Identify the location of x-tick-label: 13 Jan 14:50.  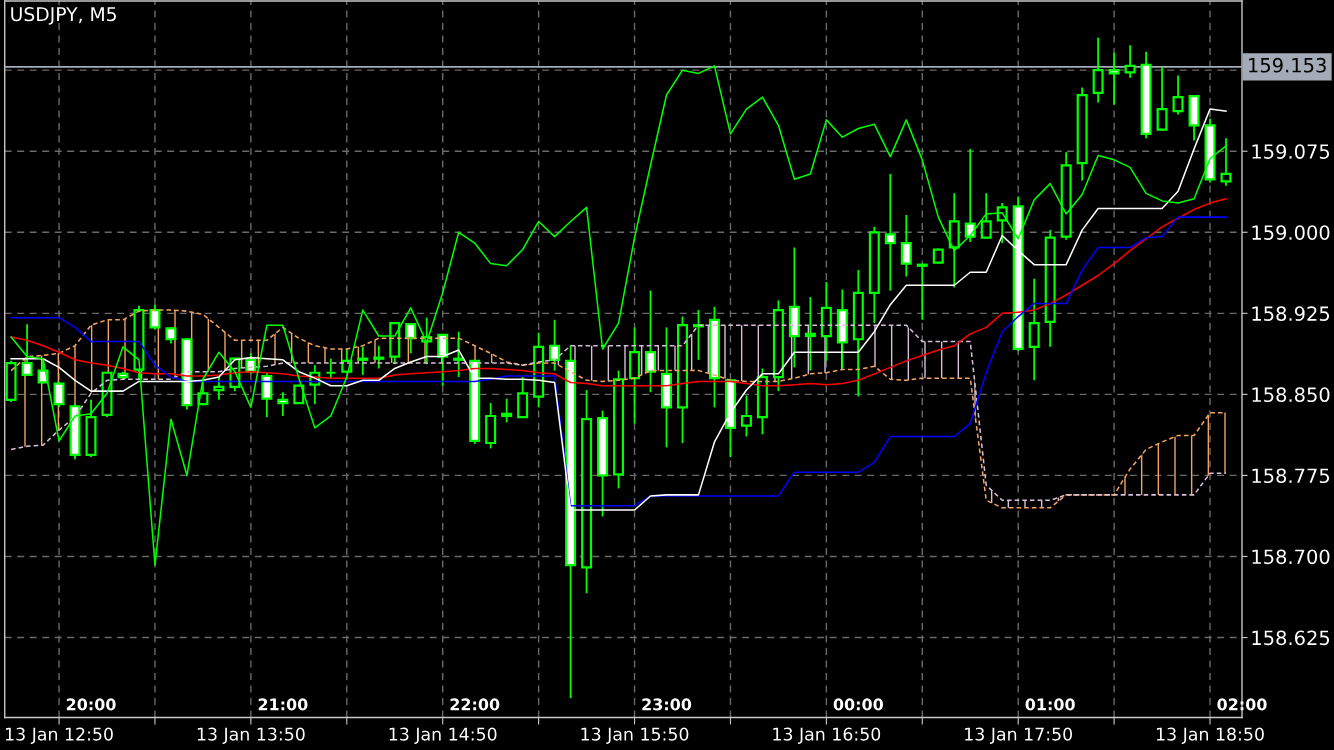
(443, 735).